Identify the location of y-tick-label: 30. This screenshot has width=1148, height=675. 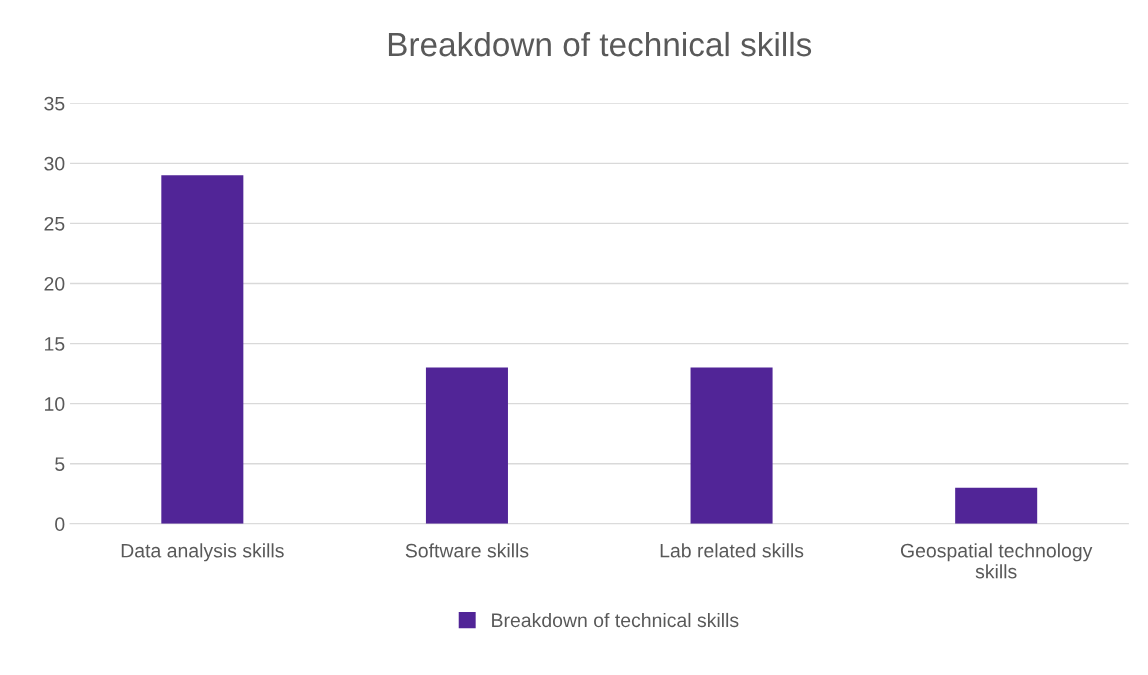
(54, 163).